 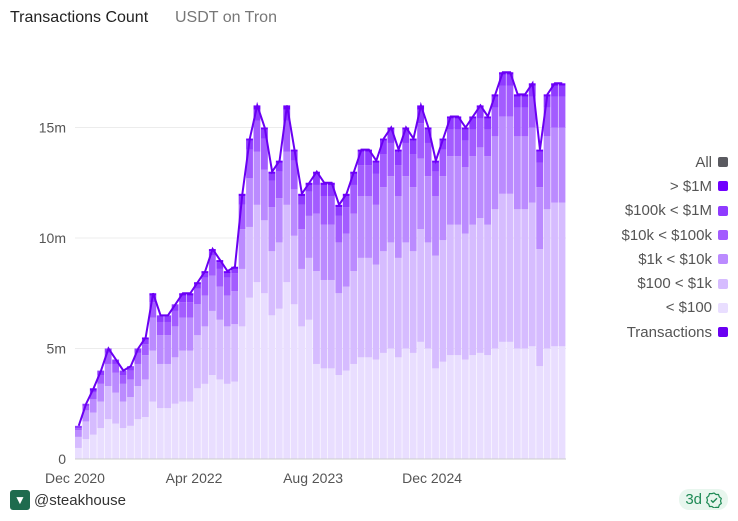 I want to click on legend-swatch, so click(x=723, y=283).